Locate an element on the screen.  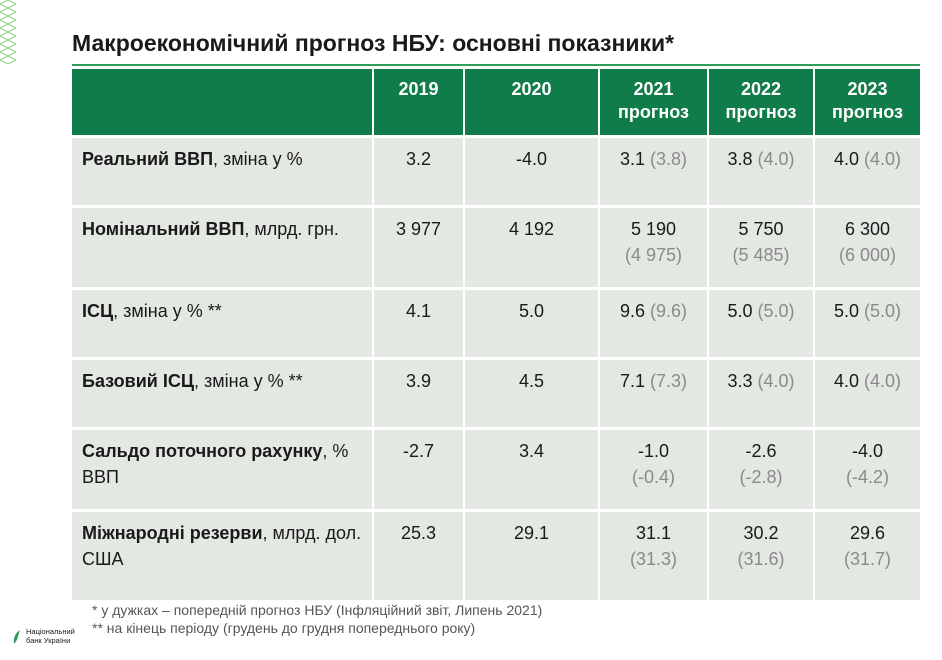
value-previous: (-4.2) is located at coordinates (867, 477).